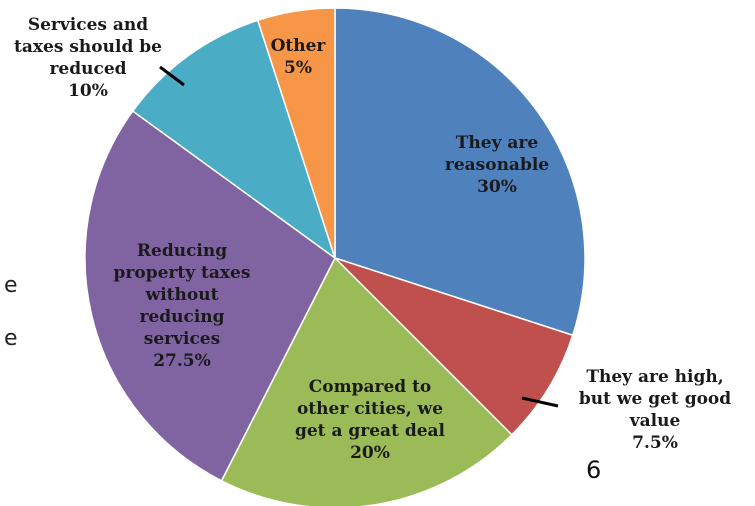 Image resolution: width=755 pixels, height=506 pixels. Describe the element at coordinates (370, 453) in the screenshot. I see `slice-label-line: 20%` at that location.